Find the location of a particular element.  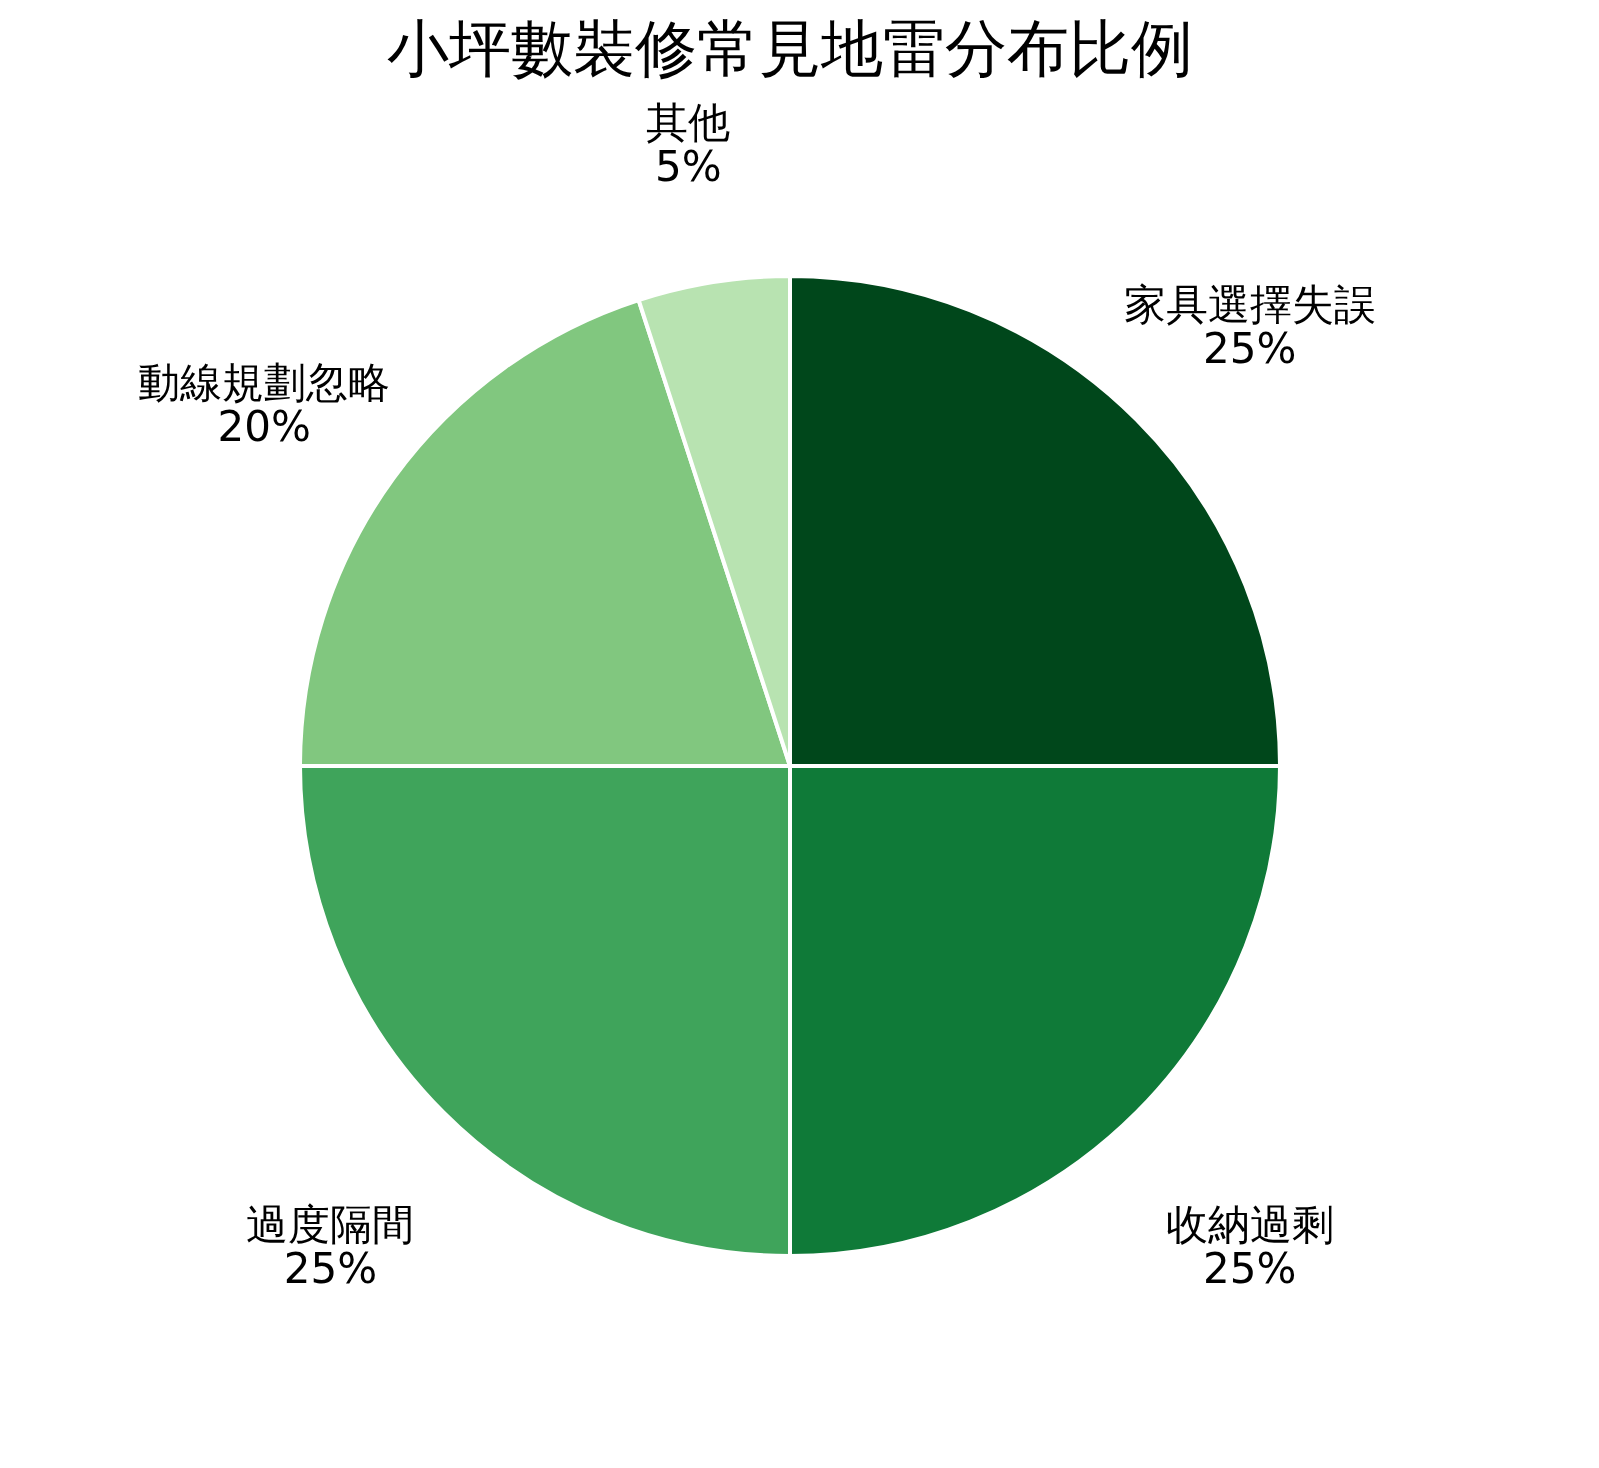

chart-title: 小坪數裝修常見地雷分布比例 is located at coordinates (790, 48).